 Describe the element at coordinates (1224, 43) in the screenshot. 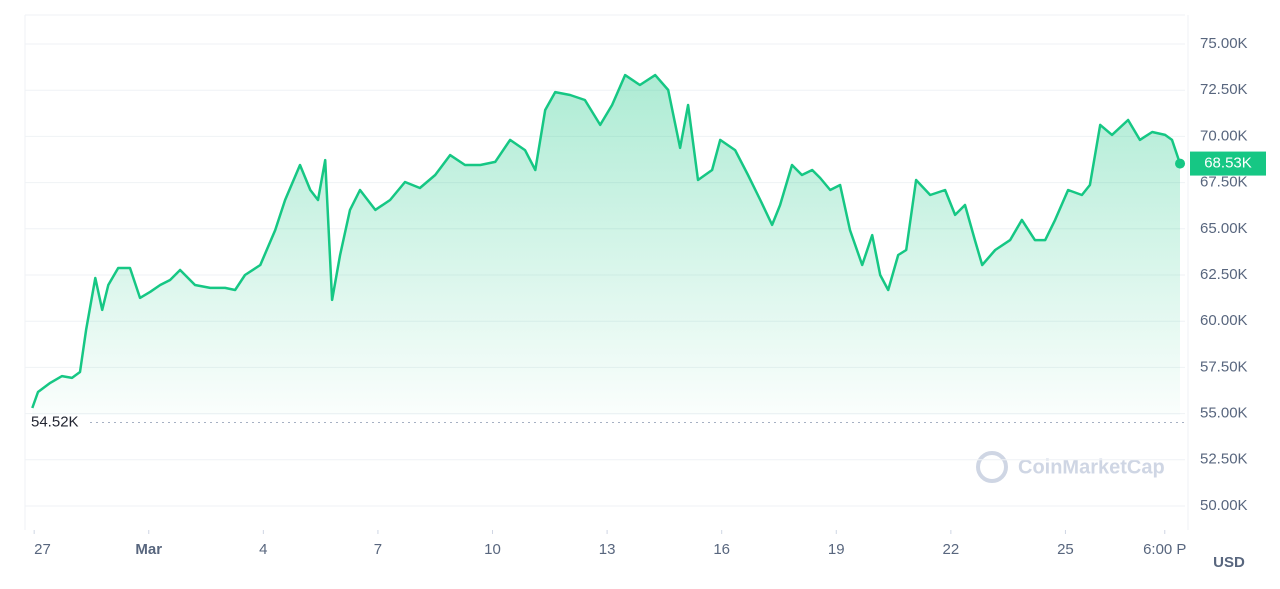

I see `y-tick-label: 75.00K` at that location.